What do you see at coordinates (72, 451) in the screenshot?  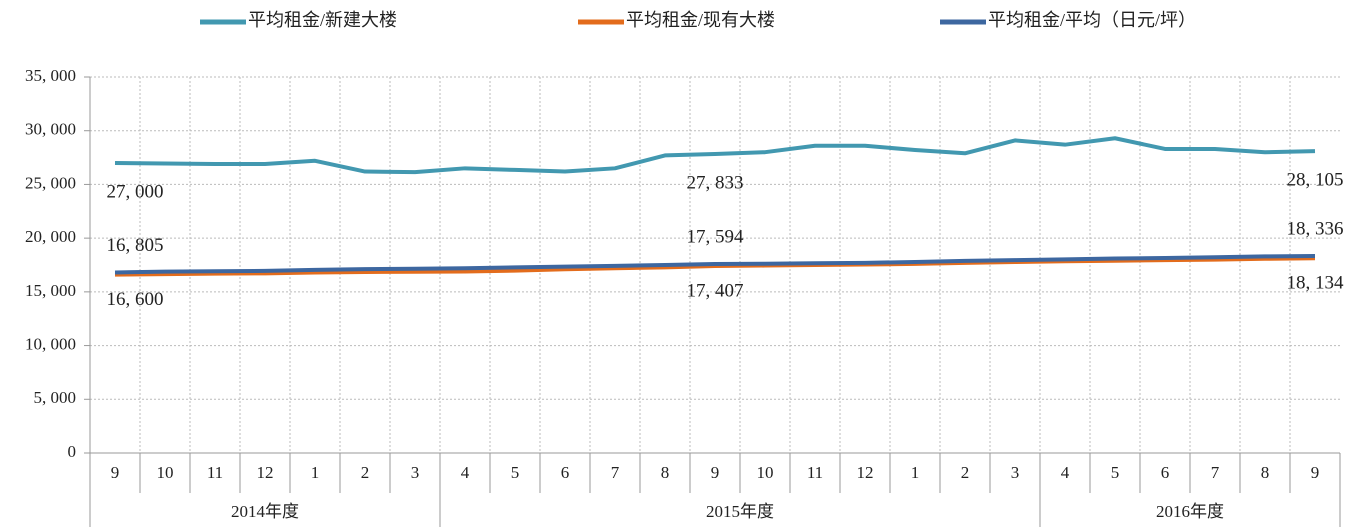 I see `y-tick-label: 0` at bounding box center [72, 451].